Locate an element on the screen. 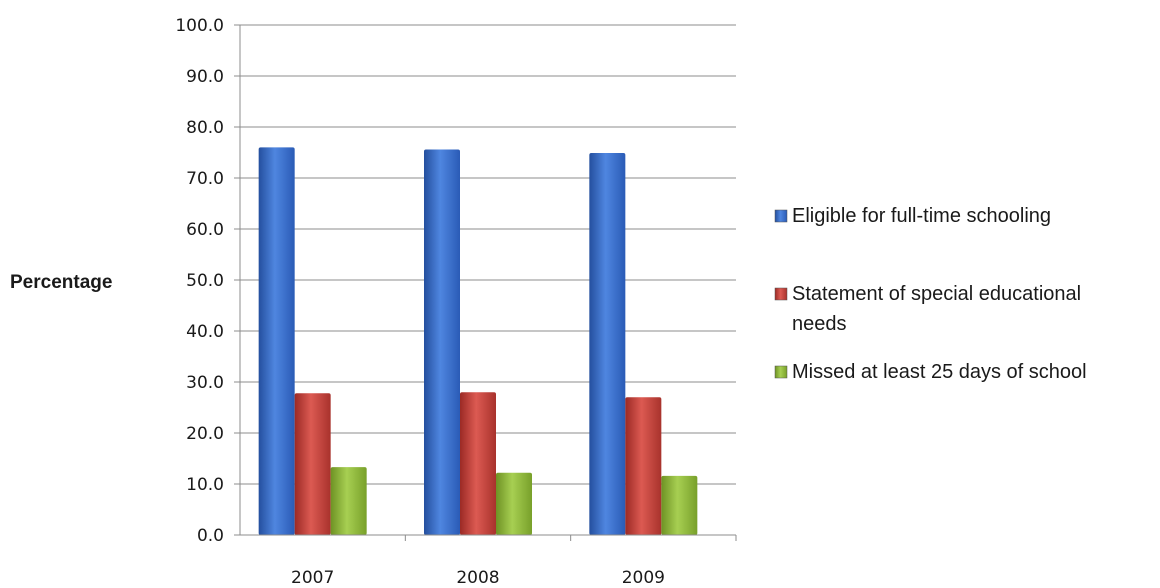 The height and width of the screenshot is (588, 1160). legend-label: Statement of special educational needs is located at coordinates (936, 309).